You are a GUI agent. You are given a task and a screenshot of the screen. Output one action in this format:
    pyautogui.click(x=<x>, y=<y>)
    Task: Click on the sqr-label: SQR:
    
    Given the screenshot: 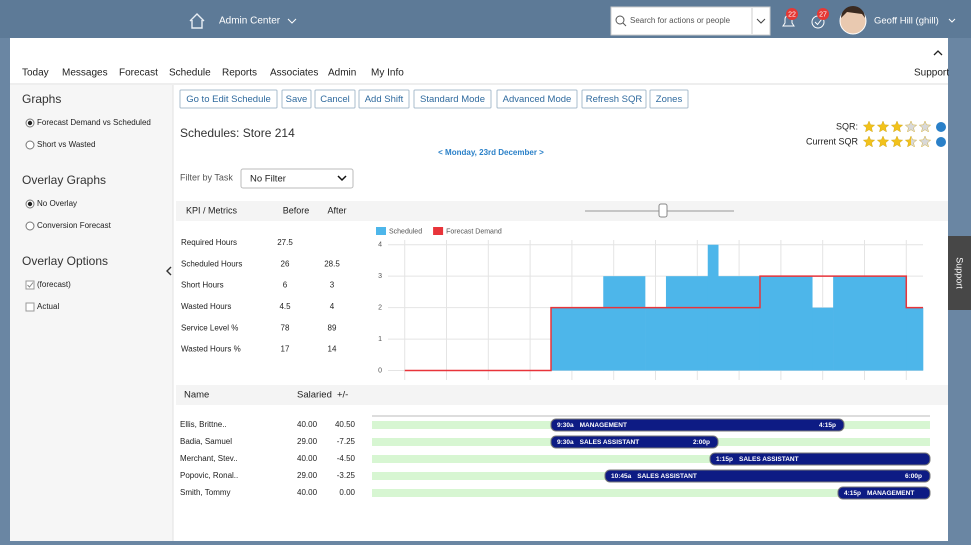 What is the action you would take?
    pyautogui.click(x=847, y=126)
    